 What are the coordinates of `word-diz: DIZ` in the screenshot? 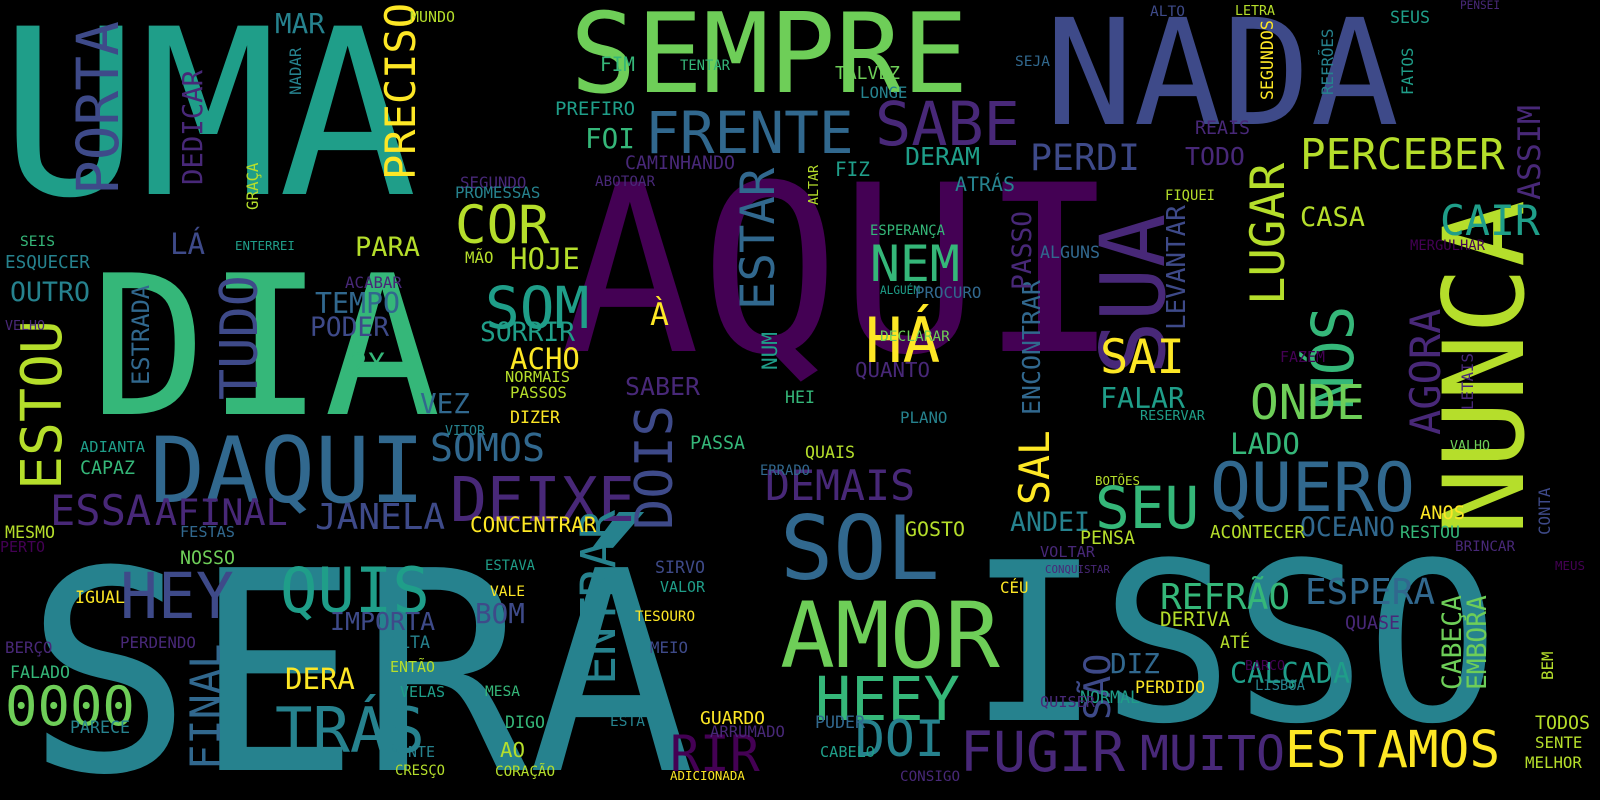 It's located at (1135, 663).